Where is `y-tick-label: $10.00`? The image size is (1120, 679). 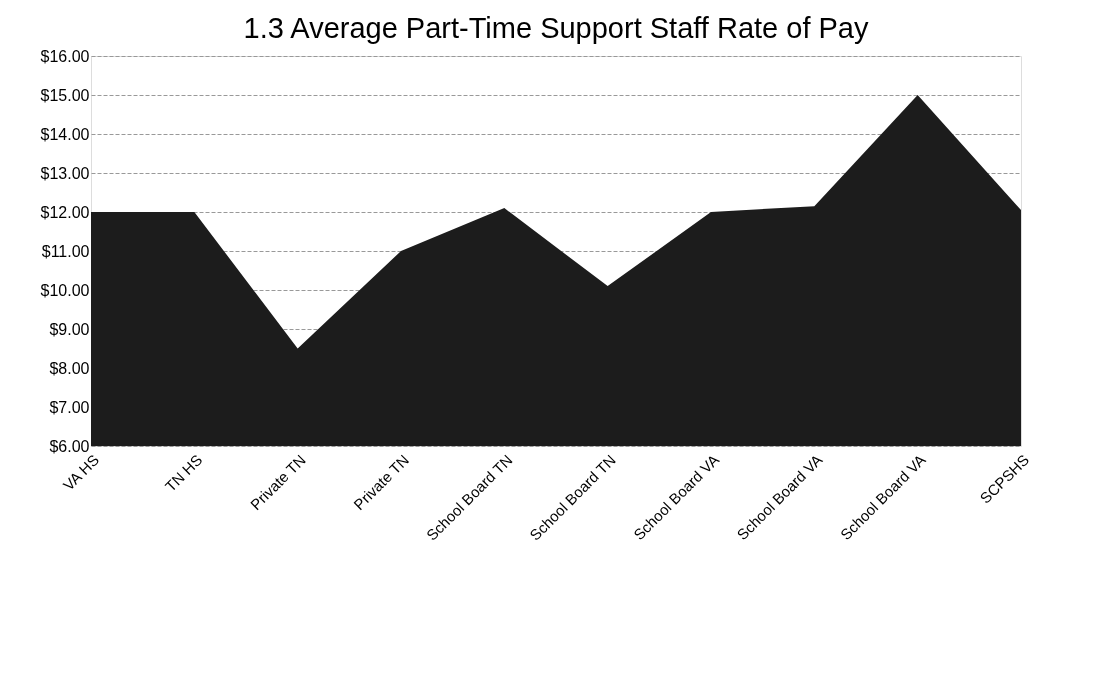 y-tick-label: $10.00 is located at coordinates (65, 290).